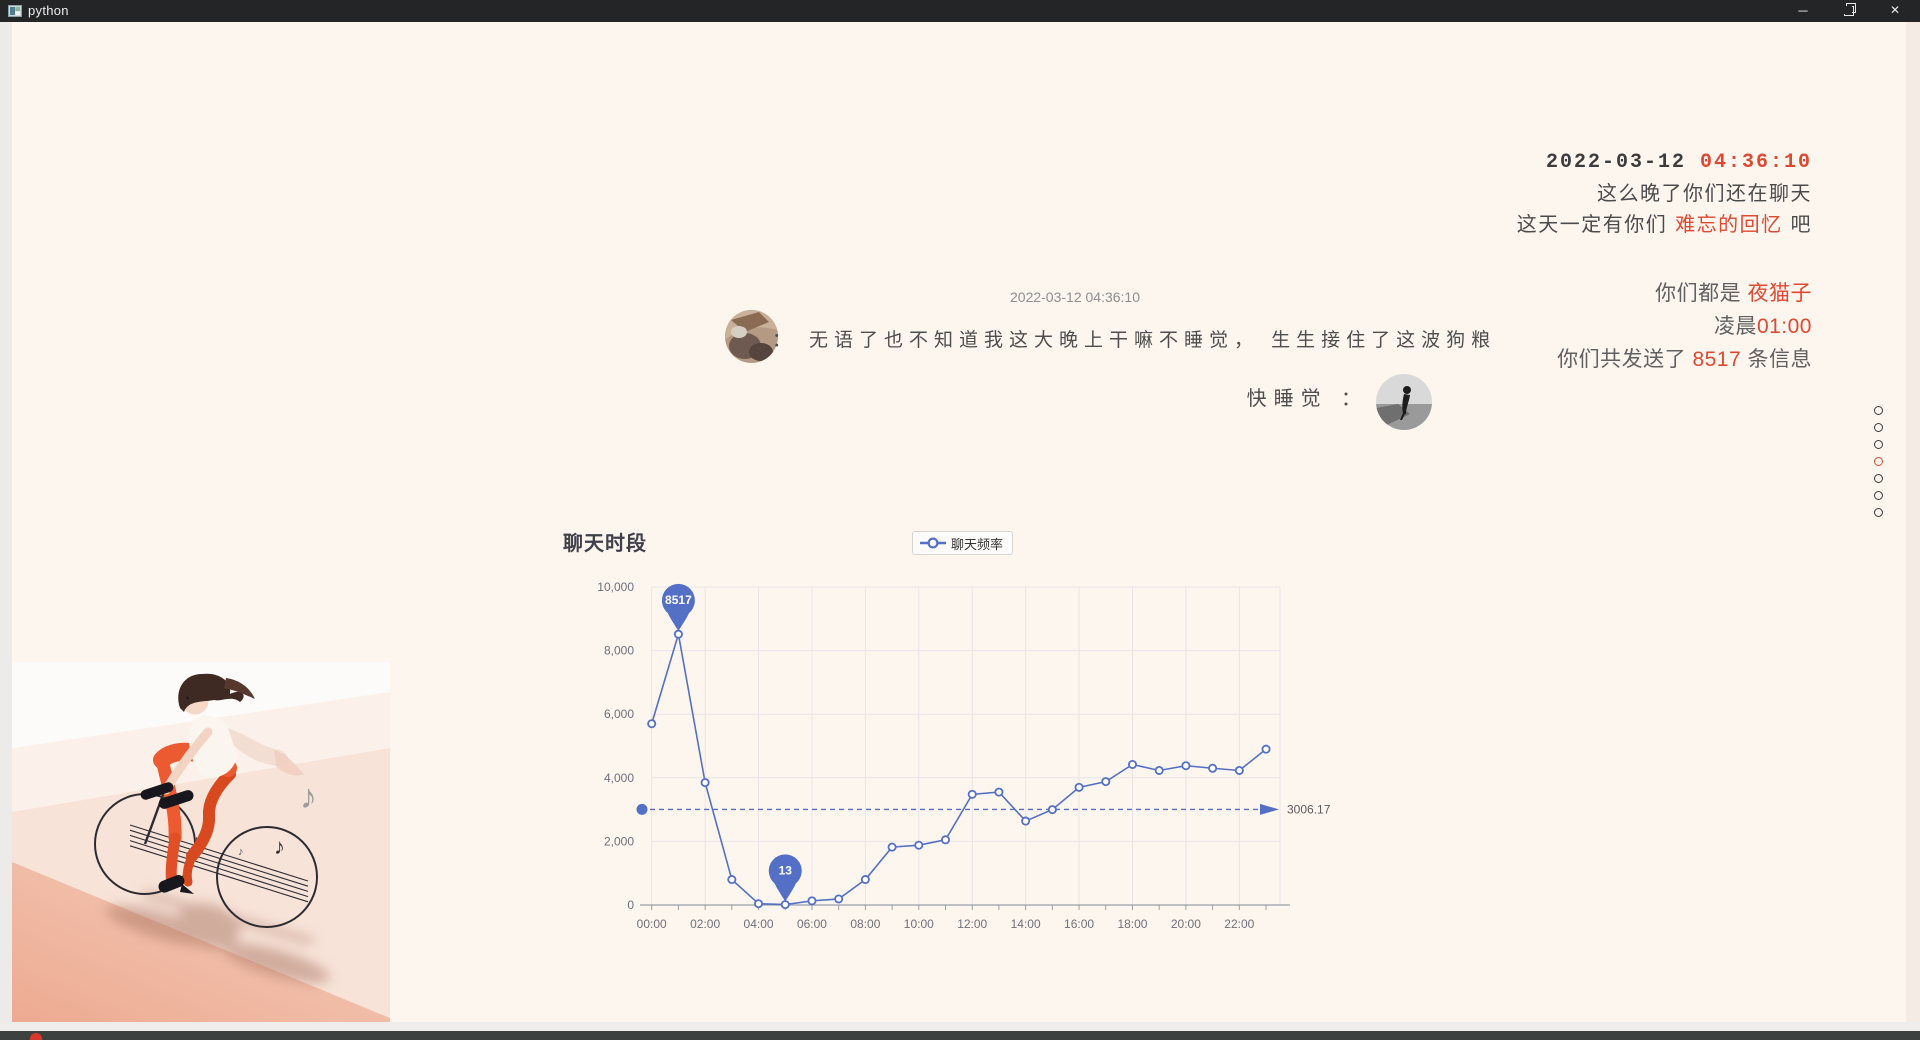  What do you see at coordinates (1704, 193) in the screenshot?
I see `summary-line-1: 这么晚了你们还在聊天` at bounding box center [1704, 193].